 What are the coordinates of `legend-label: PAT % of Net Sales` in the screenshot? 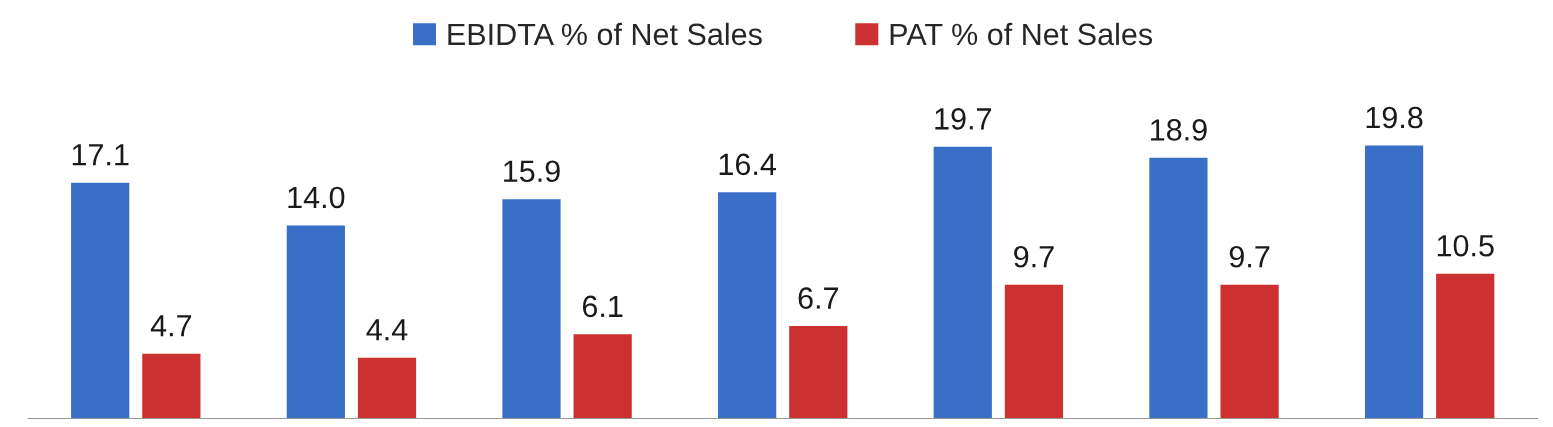 It's located at (1021, 34).